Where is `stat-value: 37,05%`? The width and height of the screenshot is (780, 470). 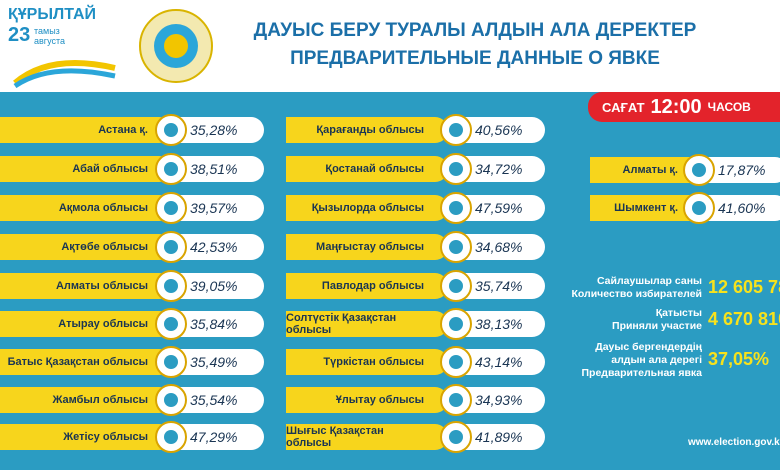
stat-value: 37,05% is located at coordinates (739, 359).